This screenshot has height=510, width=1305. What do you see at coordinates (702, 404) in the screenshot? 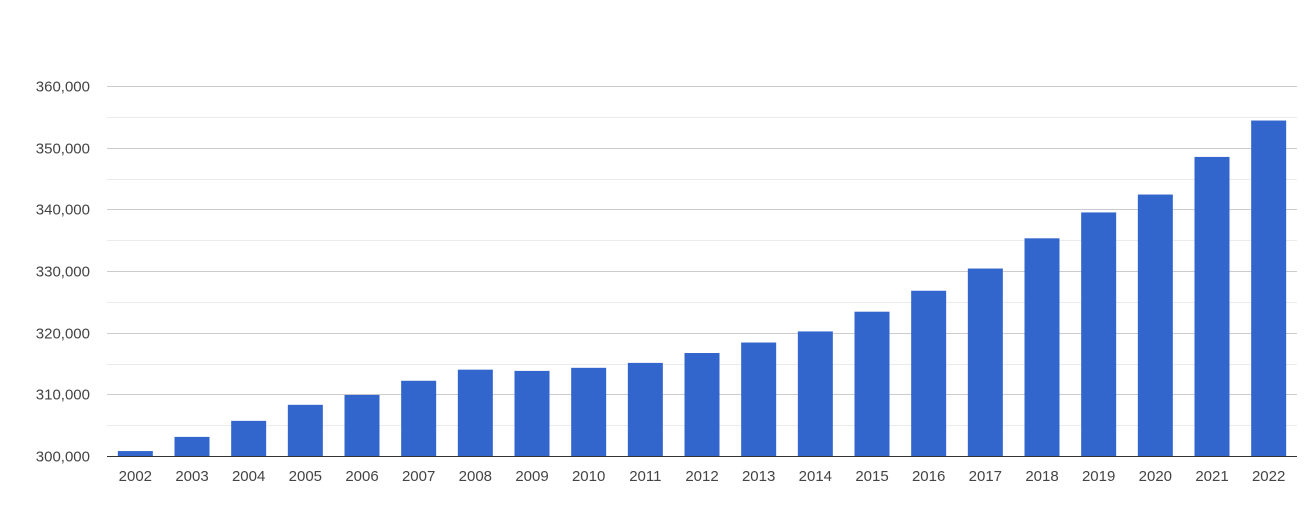
I see `bar-2012` at bounding box center [702, 404].